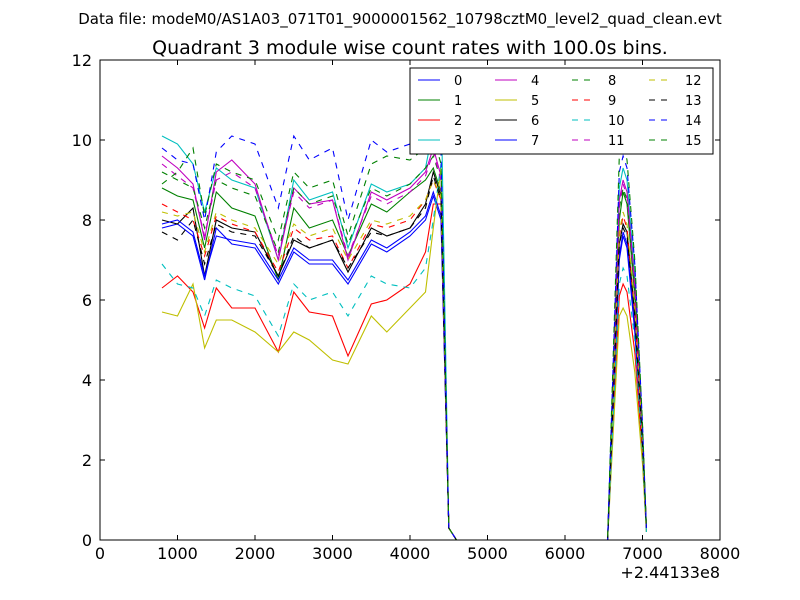  I want to click on x-tick-label: 5000, so click(487, 553).